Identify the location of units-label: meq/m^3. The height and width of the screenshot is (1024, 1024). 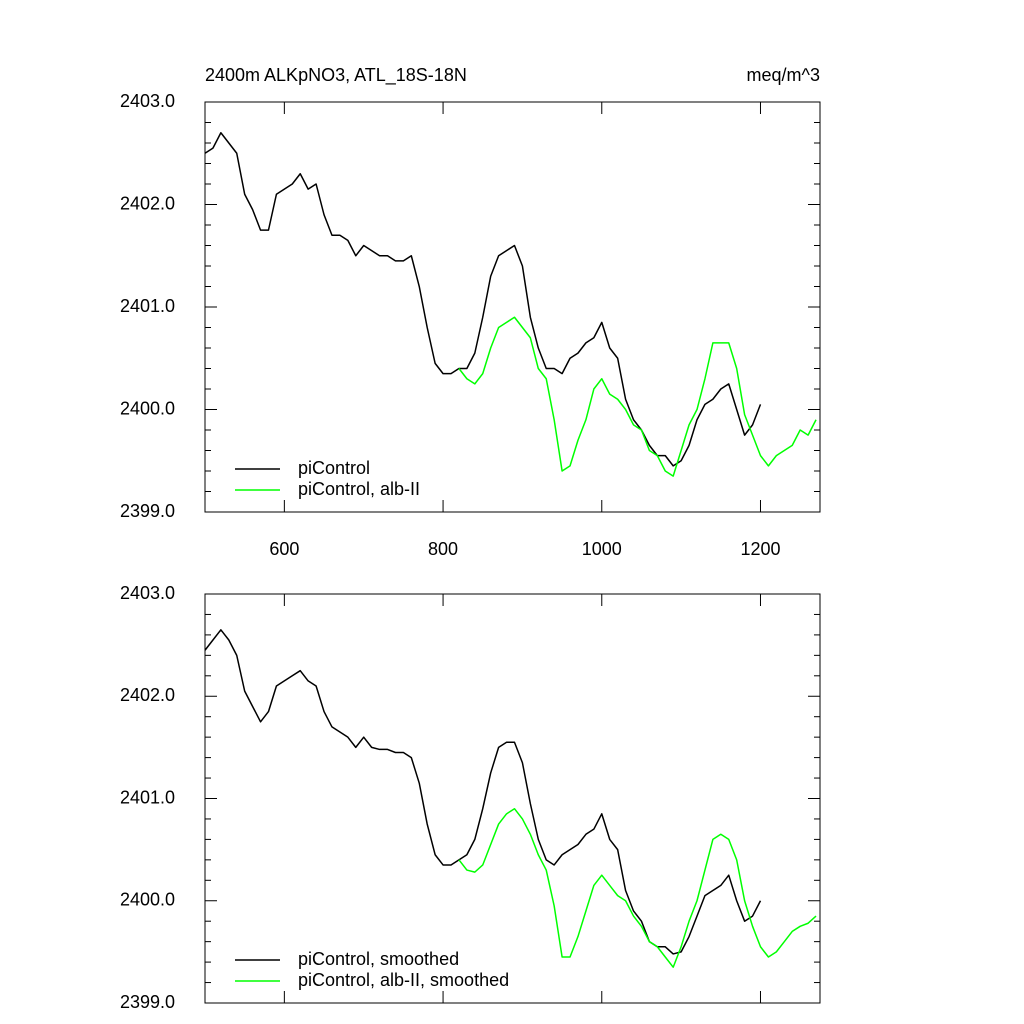
(783, 75).